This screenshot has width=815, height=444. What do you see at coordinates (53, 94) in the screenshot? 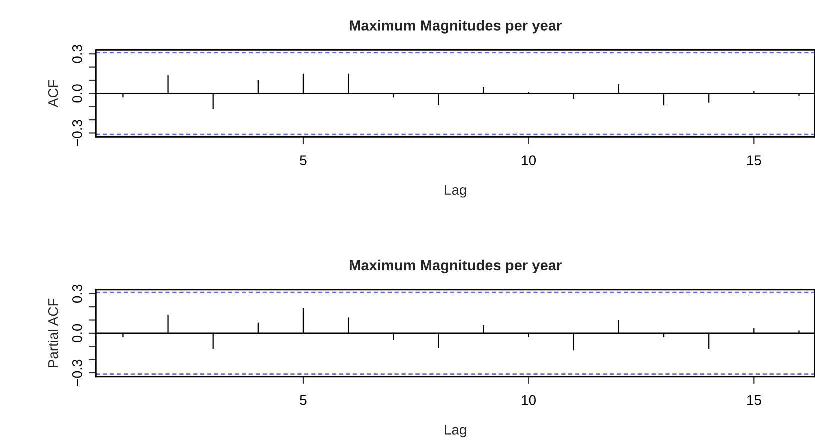
I see `y-axis-title: ACF` at bounding box center [53, 94].